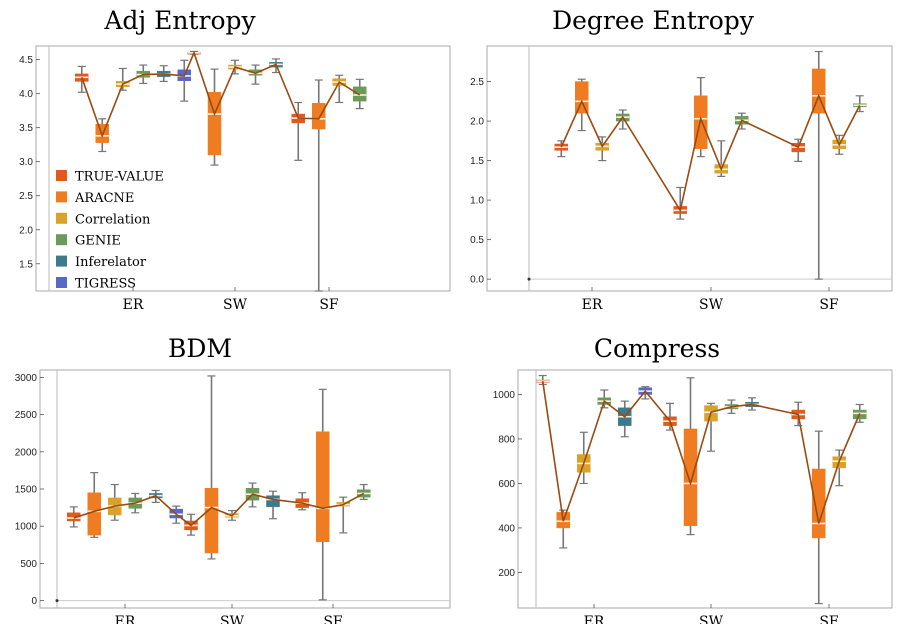 Image resolution: width=900 pixels, height=624 pixels. What do you see at coordinates (113, 219) in the screenshot?
I see `legend-label: Correlation` at bounding box center [113, 219].